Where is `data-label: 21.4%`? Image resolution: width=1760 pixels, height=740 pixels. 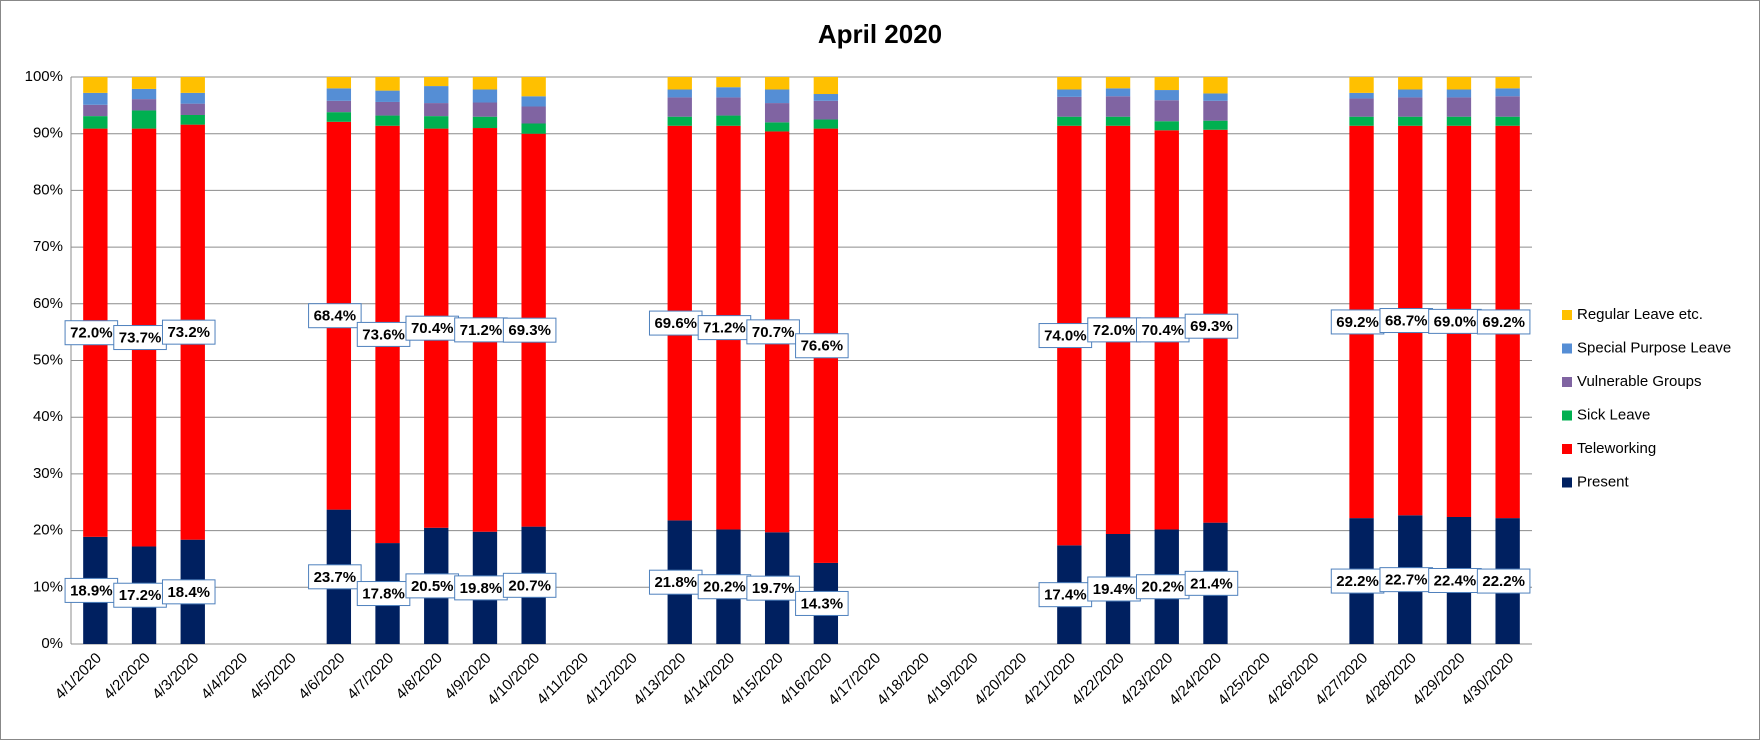
data-label: 21.4% is located at coordinates (1211, 583).